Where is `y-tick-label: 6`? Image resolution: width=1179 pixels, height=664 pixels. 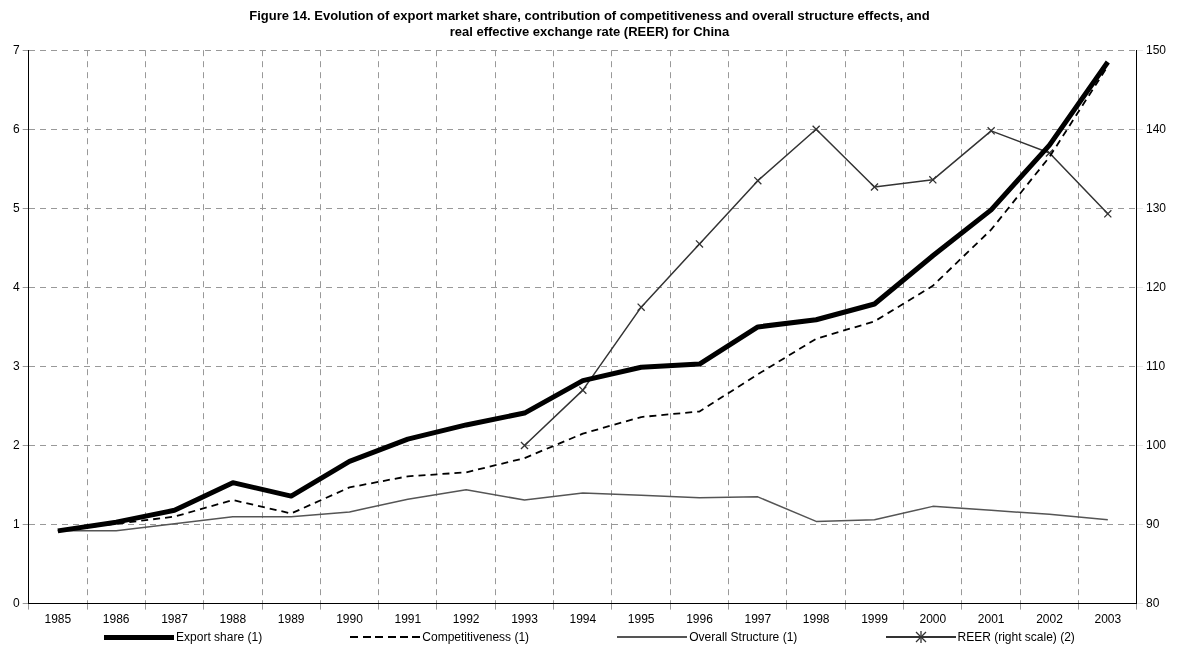 y-tick-label: 6 is located at coordinates (16, 128).